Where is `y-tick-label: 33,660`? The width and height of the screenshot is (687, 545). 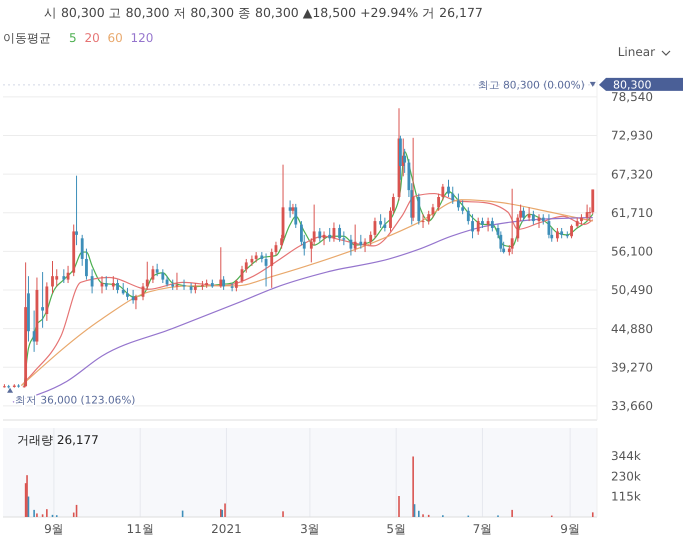 y-tick-label: 33,660 is located at coordinates (632, 406).